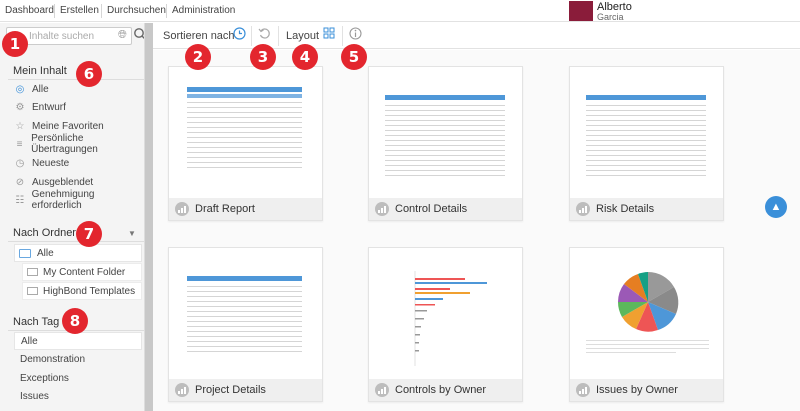 The height and width of the screenshot is (411, 800). I want to click on nav-durchsuchen: Durchsuchen, so click(136, 10).